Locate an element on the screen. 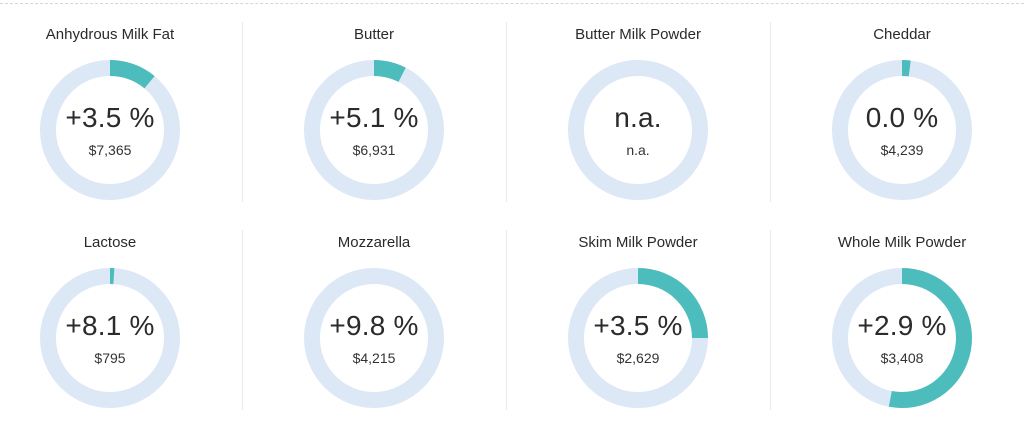 This screenshot has height=426, width=1024. top-dashed-rule is located at coordinates (512, 3).